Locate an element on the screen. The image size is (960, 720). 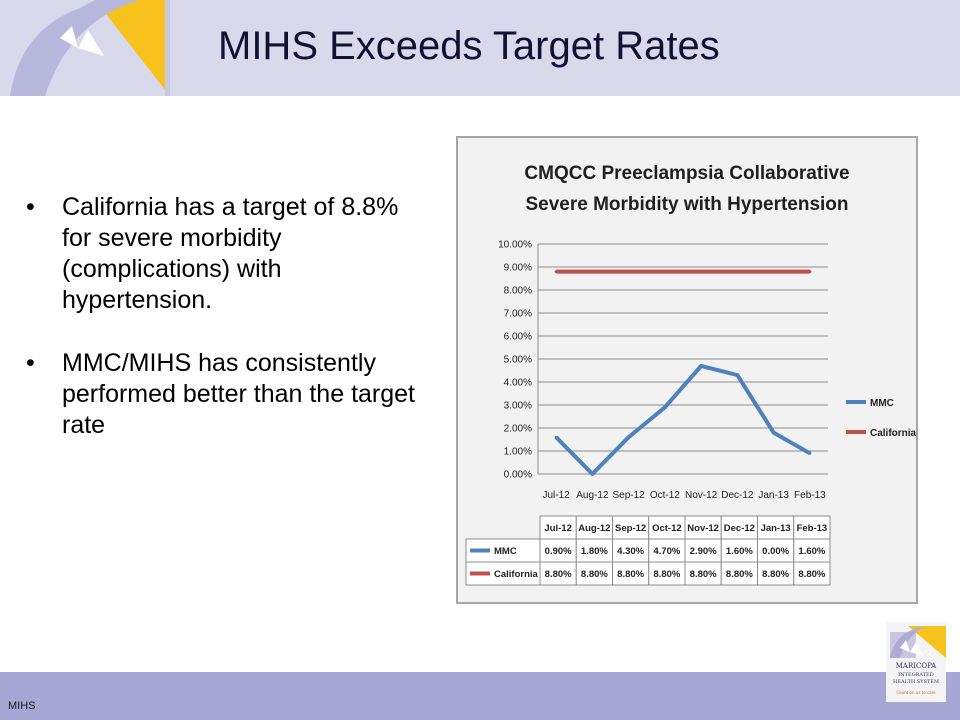
table-row-label: California is located at coordinates (516, 574).